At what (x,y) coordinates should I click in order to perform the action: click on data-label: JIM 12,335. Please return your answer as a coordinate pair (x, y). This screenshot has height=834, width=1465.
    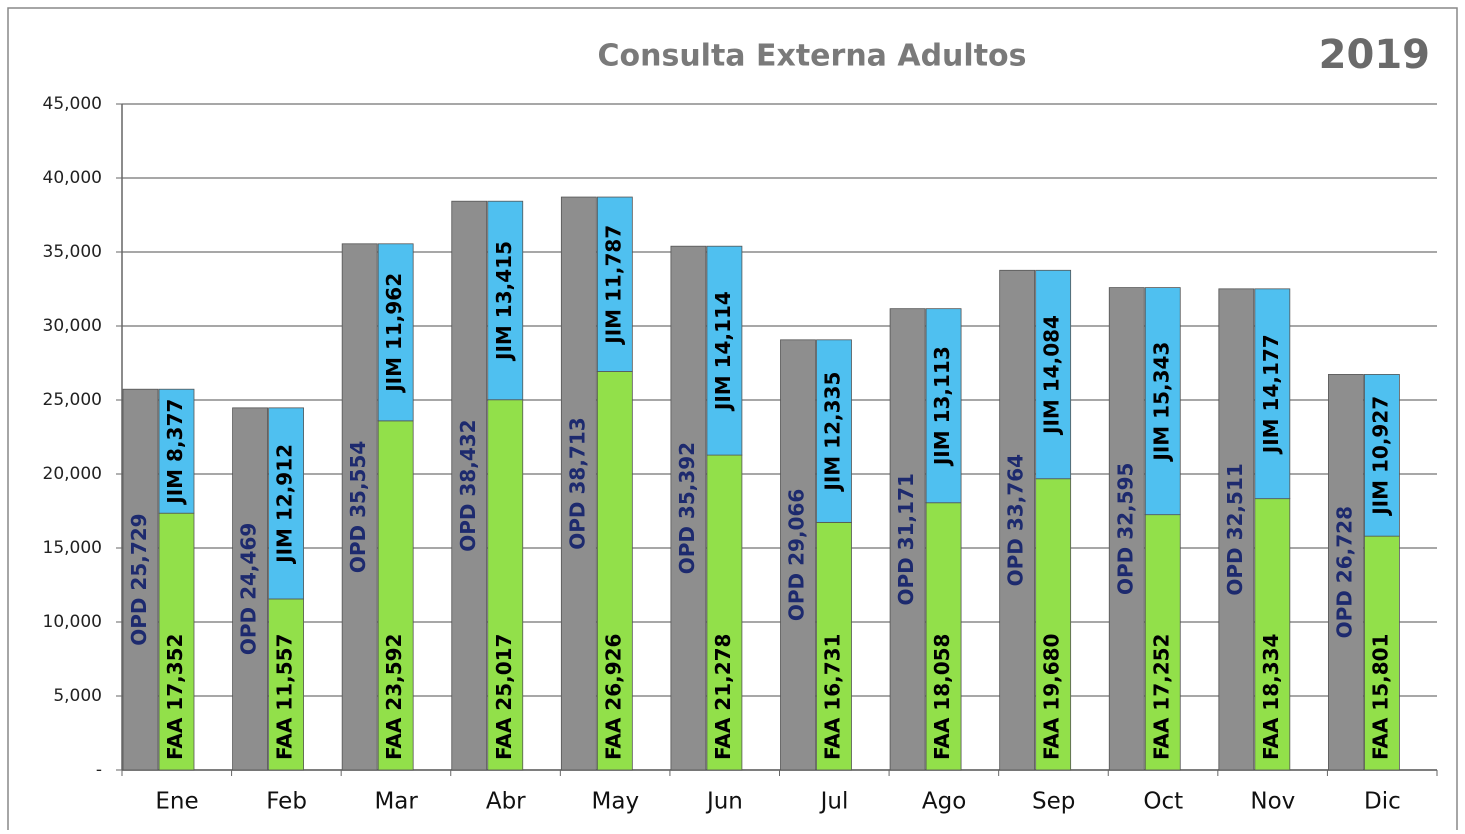
    Looking at the image, I should click on (833, 432).